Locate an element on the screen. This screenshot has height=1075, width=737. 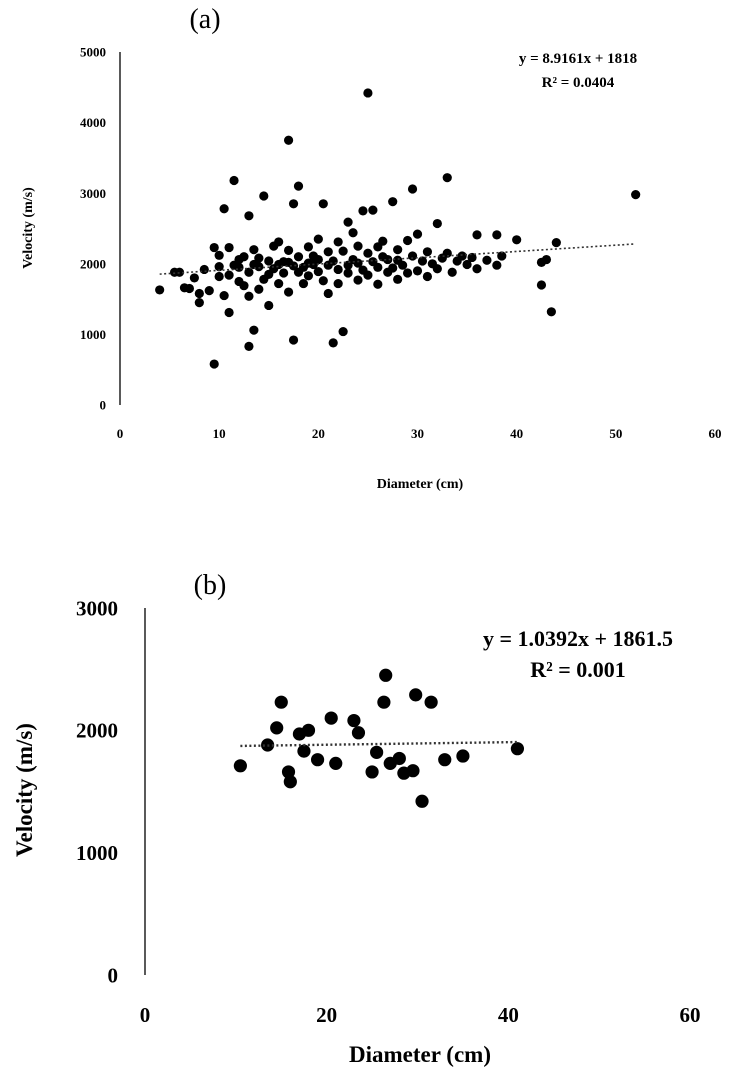
y-tick-label-a: 1000 is located at coordinates (93, 334).